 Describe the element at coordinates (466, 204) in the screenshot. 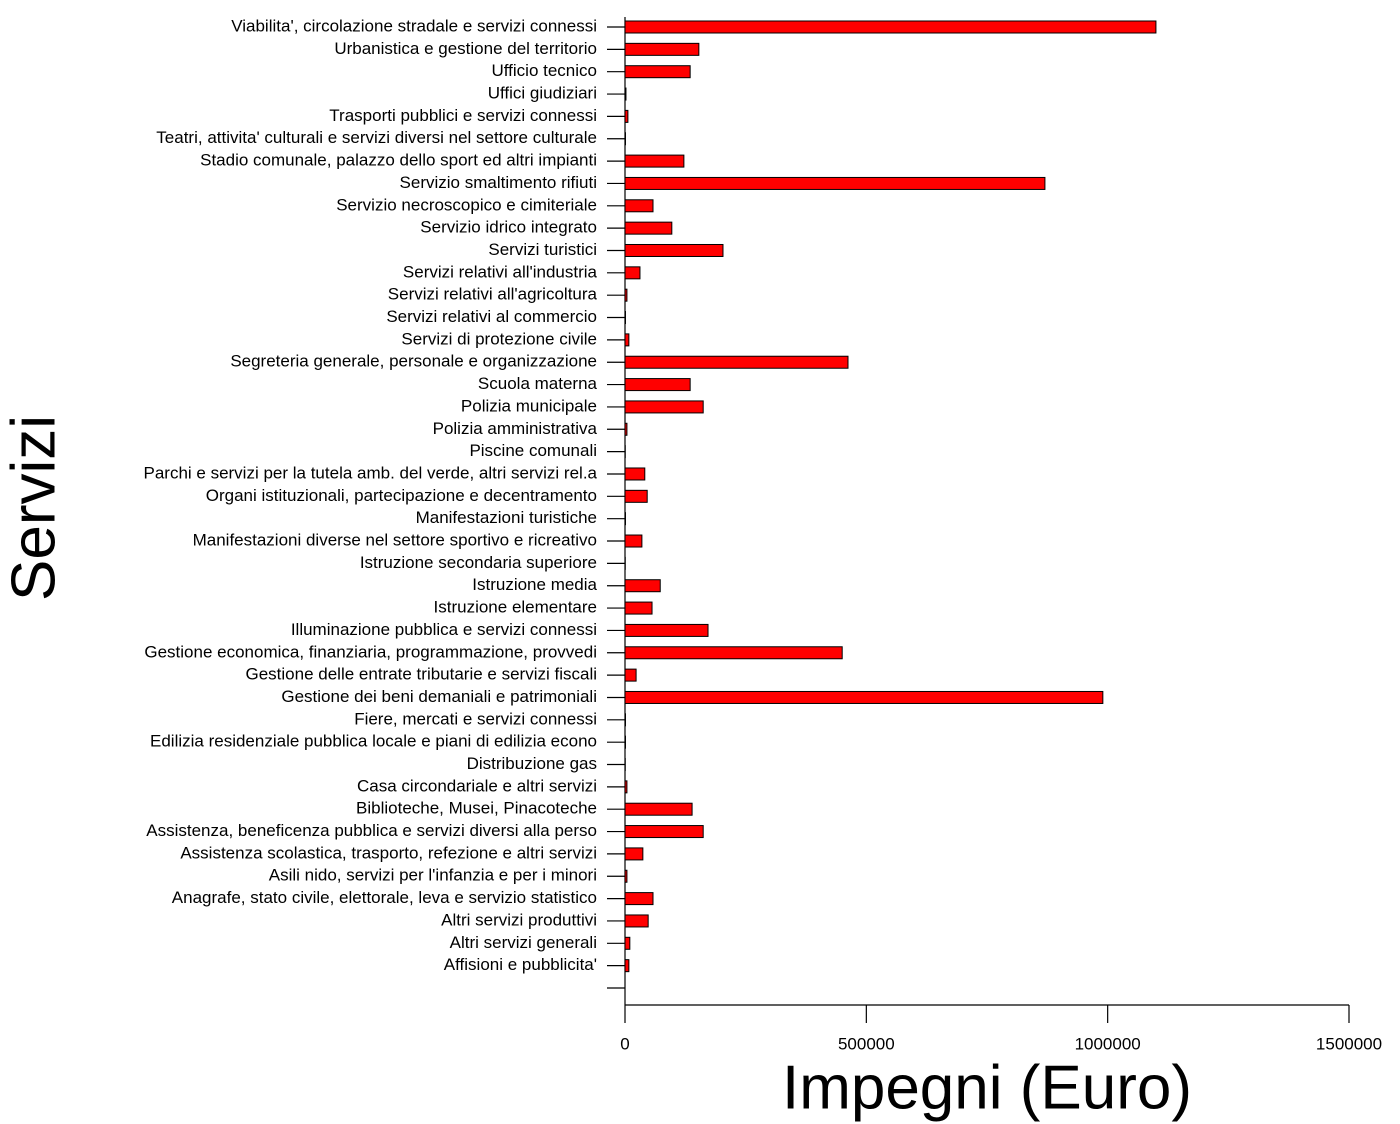

I see `y-tick-label: Servizio necroscopico e cimiteriale` at that location.